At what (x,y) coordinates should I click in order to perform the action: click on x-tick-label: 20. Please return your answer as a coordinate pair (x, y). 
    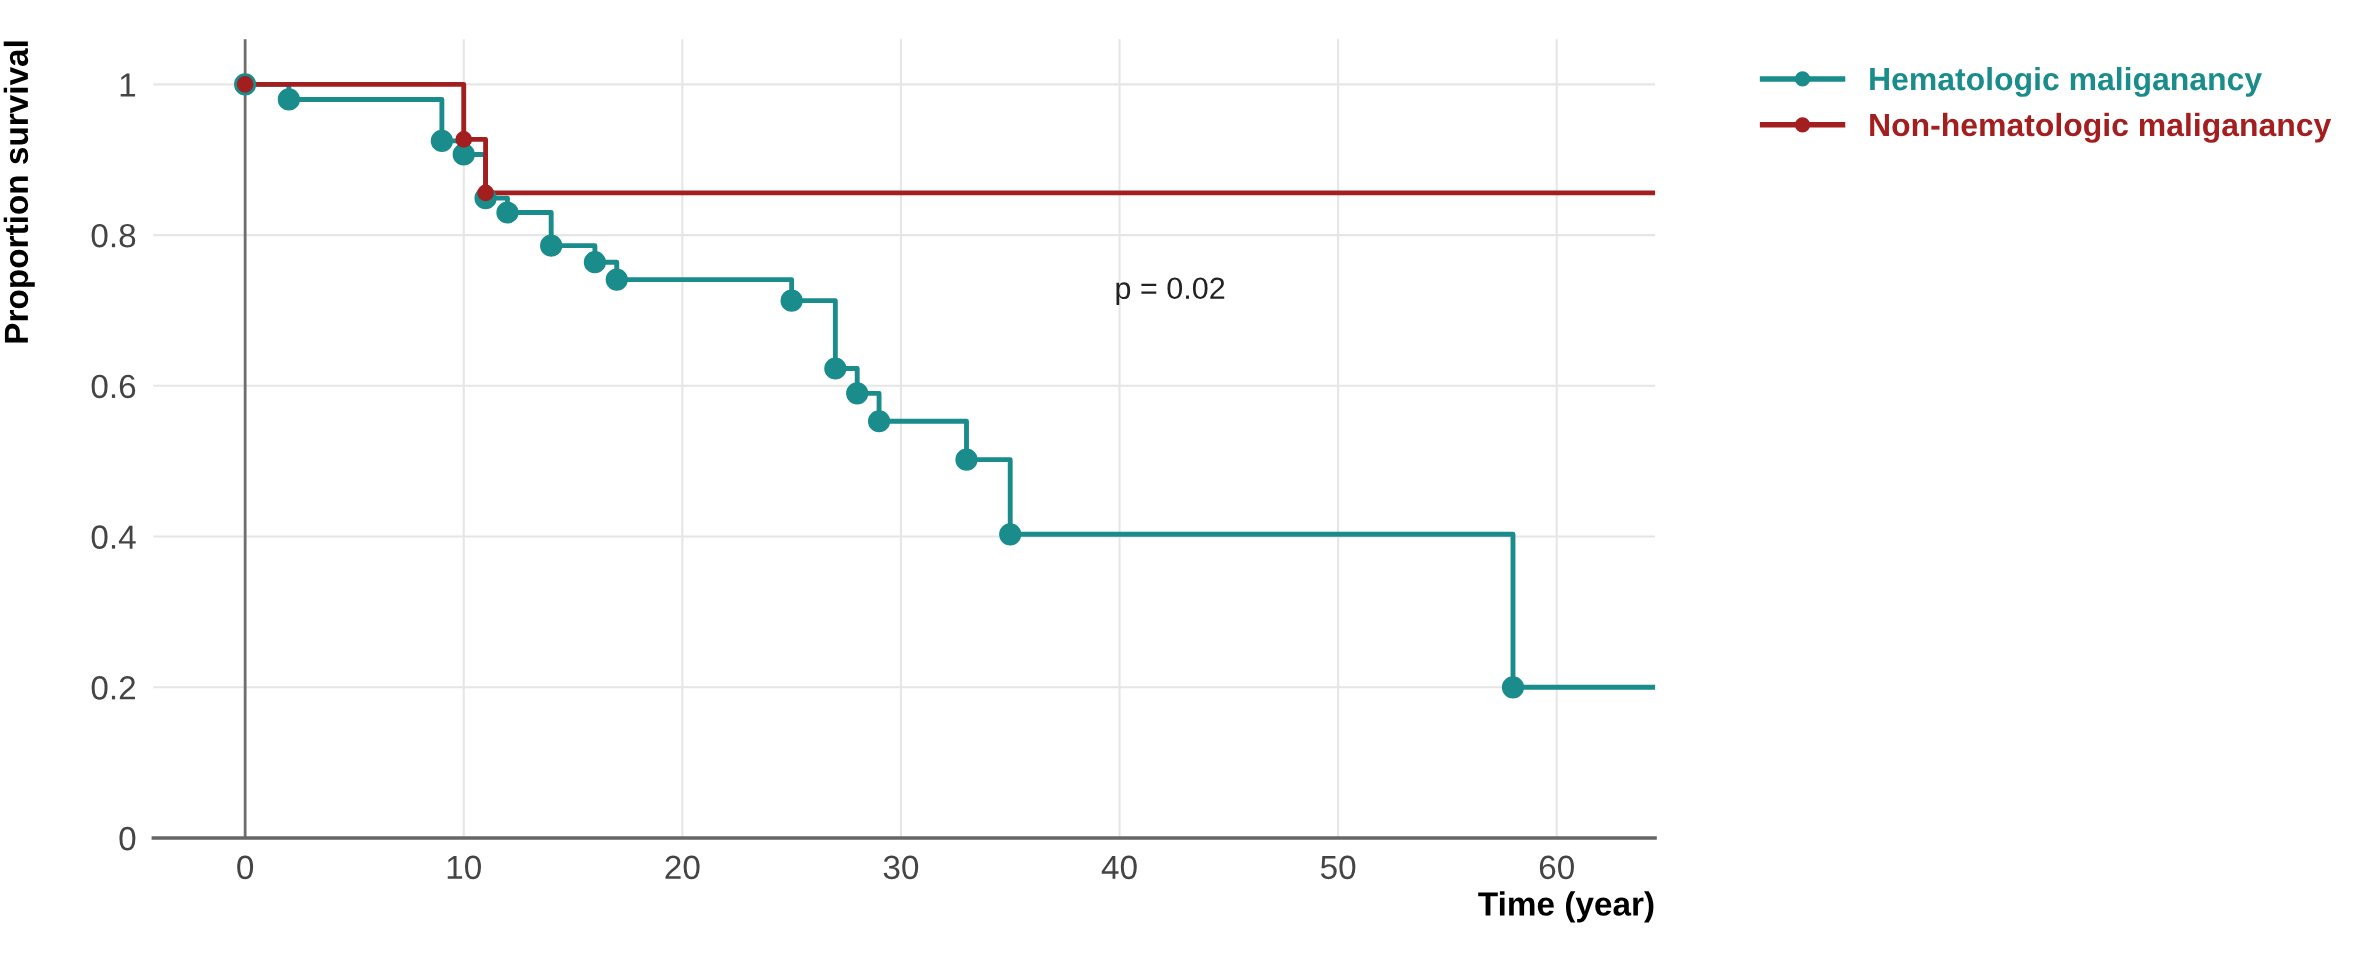
    Looking at the image, I should click on (682, 867).